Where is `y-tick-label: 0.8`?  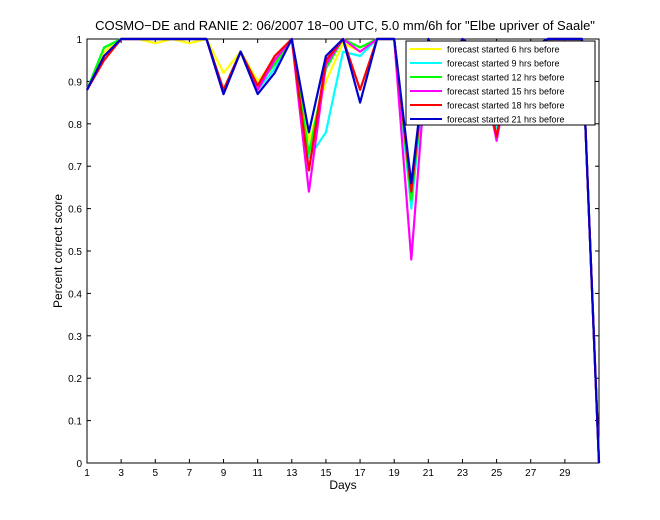
y-tick-label: 0.8 is located at coordinates (75, 125).